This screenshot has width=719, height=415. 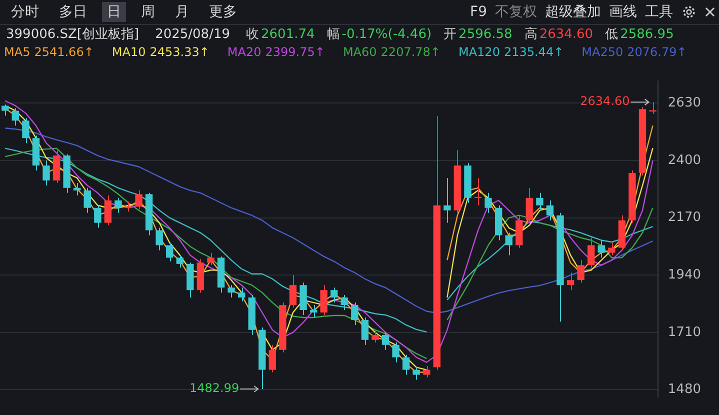 I want to click on text: 周, so click(x=148, y=12).